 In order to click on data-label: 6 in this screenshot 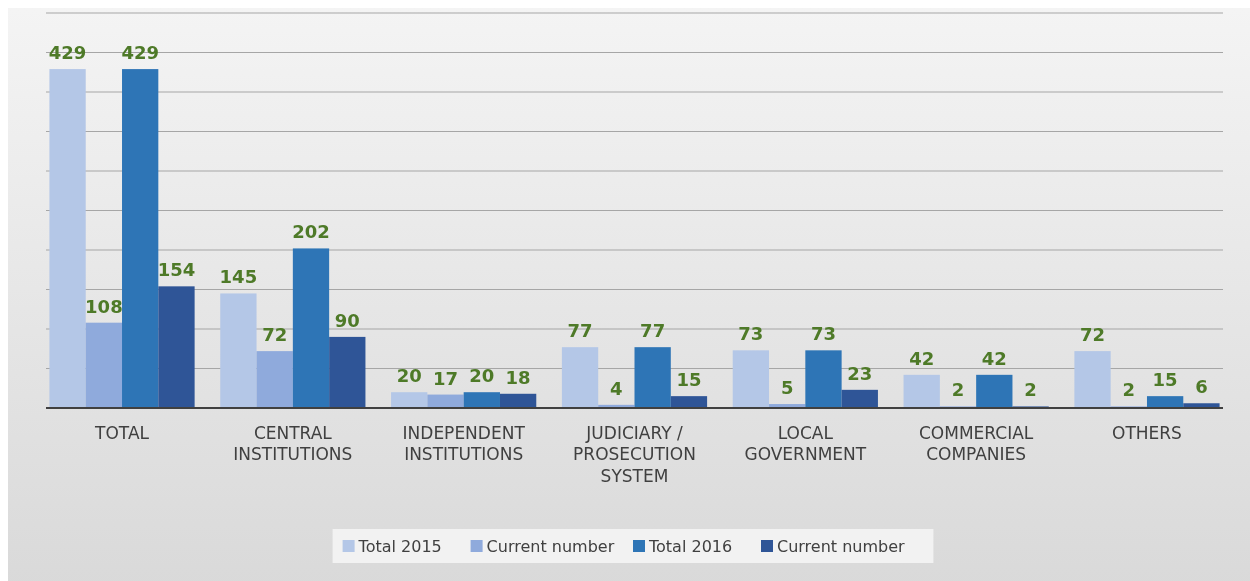, I will do `click(1201, 387)`.